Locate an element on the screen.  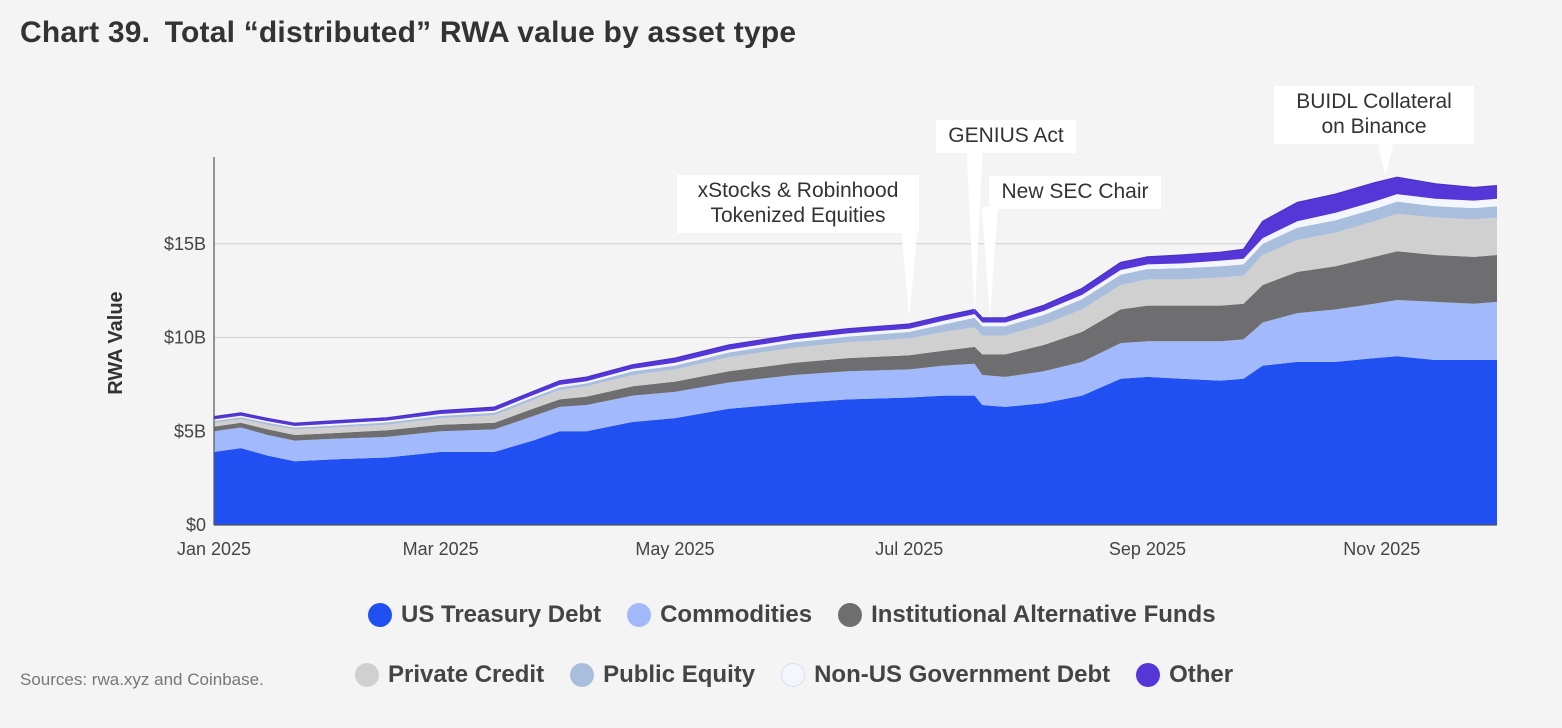
source-note: Sources: rwa.xyz and Coinbase. is located at coordinates (142, 679).